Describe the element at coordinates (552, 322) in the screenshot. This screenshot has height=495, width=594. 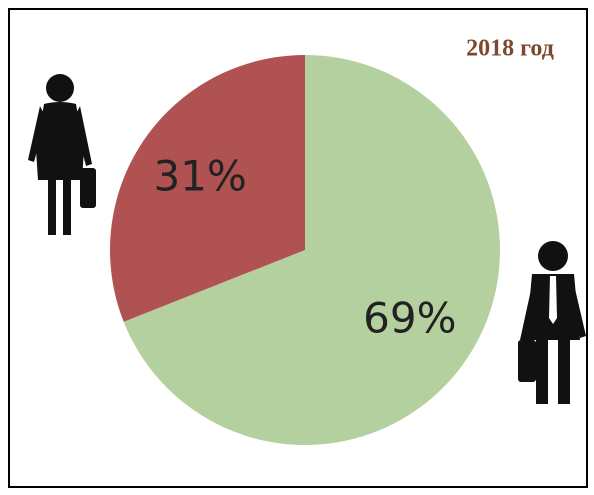
I see `man-icon` at that location.